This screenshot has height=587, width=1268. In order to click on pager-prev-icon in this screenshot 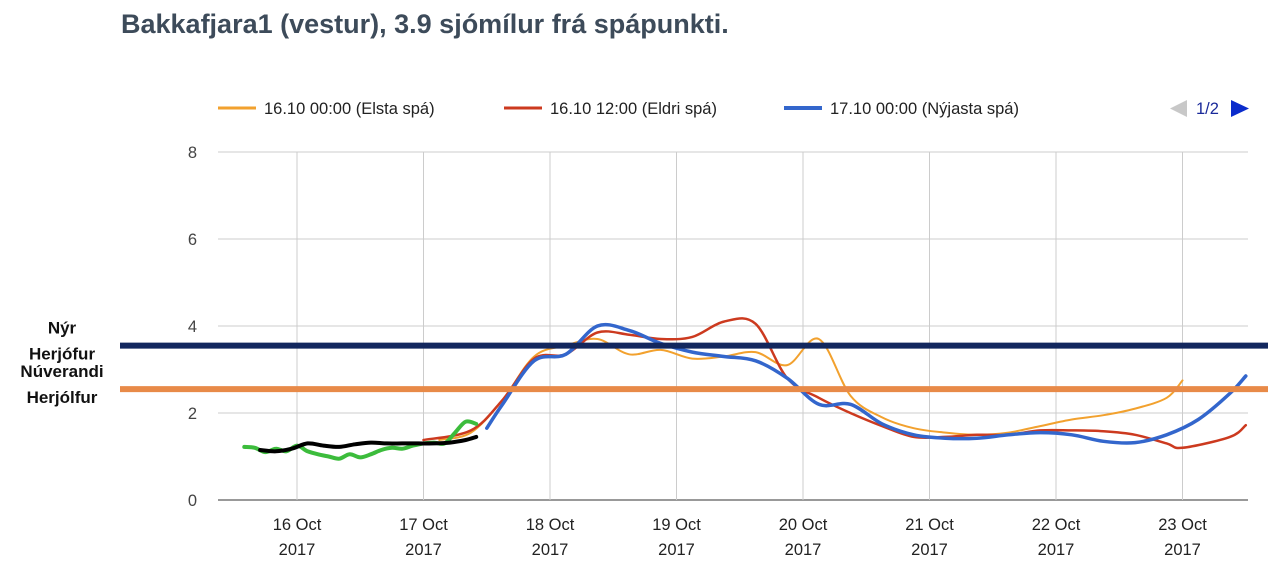, I will do `click(1178, 108)`.